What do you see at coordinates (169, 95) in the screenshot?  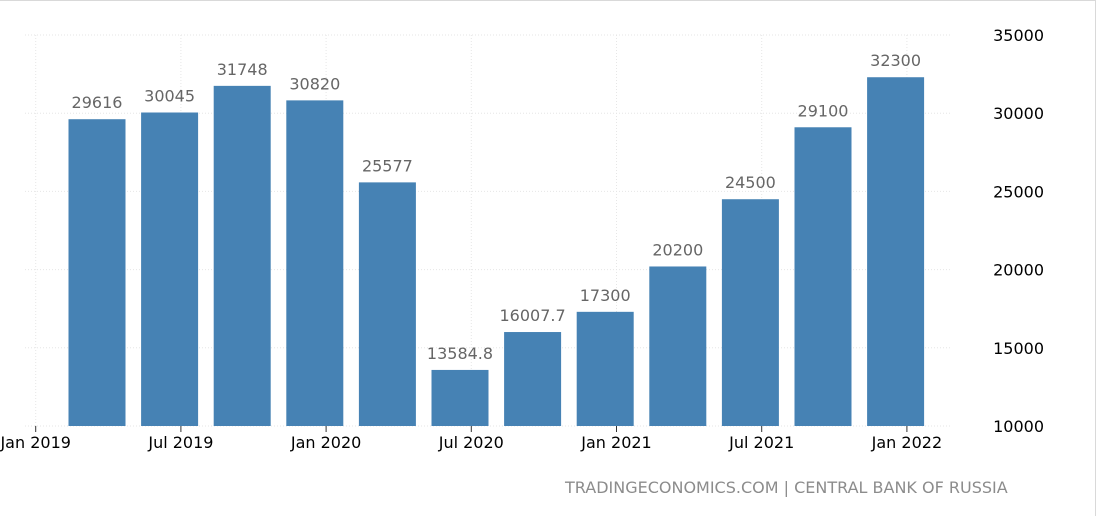 I see `bar-value-label: 30045` at bounding box center [169, 95].